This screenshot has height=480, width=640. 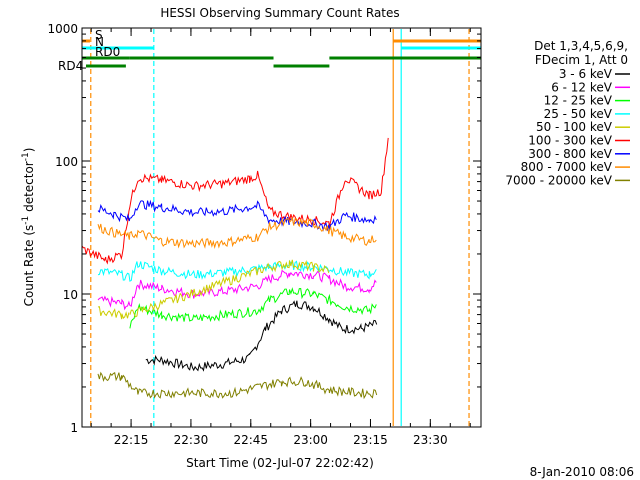 I want to click on x-tick-label: 22:15, so click(x=131, y=440).